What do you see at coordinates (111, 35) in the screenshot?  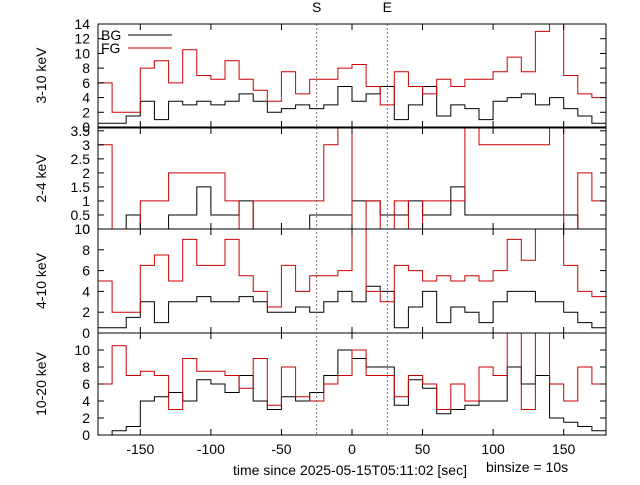 I see `legend-label-bg: BG` at bounding box center [111, 35].